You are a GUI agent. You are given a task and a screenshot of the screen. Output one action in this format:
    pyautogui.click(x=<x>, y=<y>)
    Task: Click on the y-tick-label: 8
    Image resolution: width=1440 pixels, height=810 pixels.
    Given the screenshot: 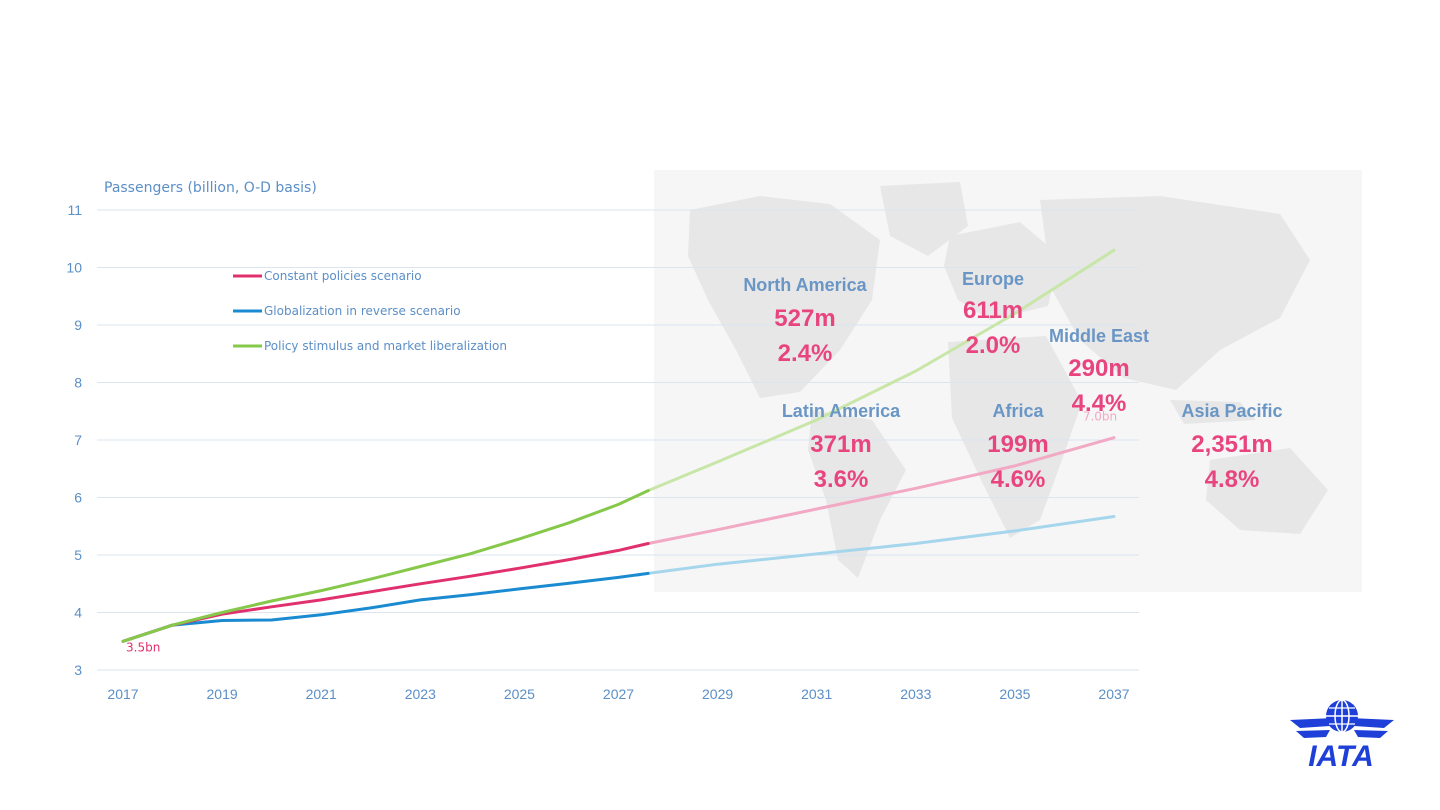 What is the action you would take?
    pyautogui.click(x=78, y=383)
    